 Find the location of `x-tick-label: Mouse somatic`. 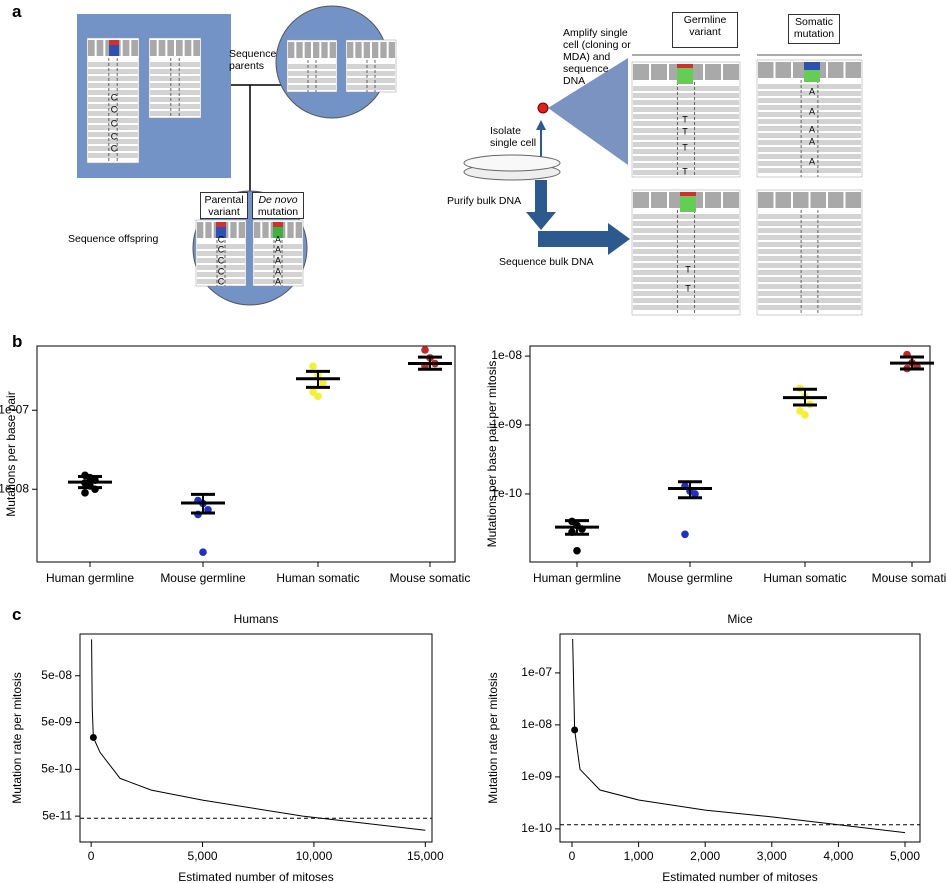

x-tick-label: Mouse somatic is located at coordinates (430, 578).